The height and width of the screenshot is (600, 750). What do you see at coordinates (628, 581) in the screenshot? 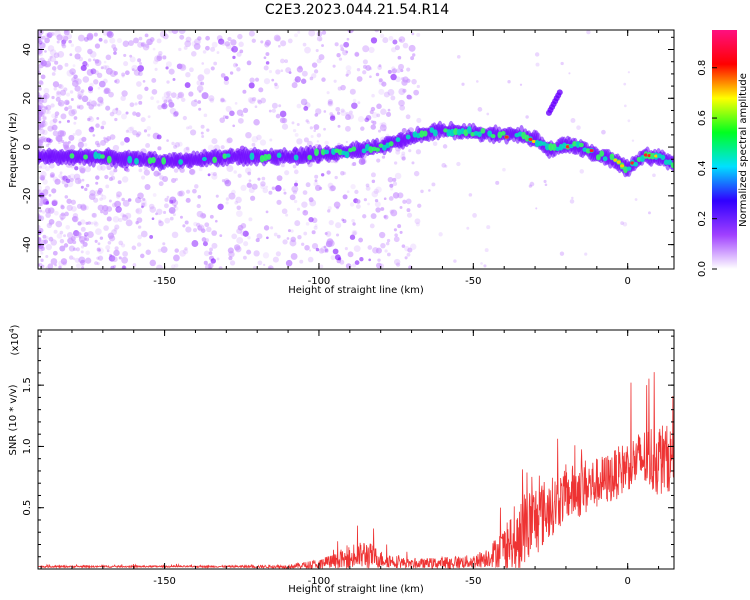
I see `x-tick-label: 0` at bounding box center [628, 581].